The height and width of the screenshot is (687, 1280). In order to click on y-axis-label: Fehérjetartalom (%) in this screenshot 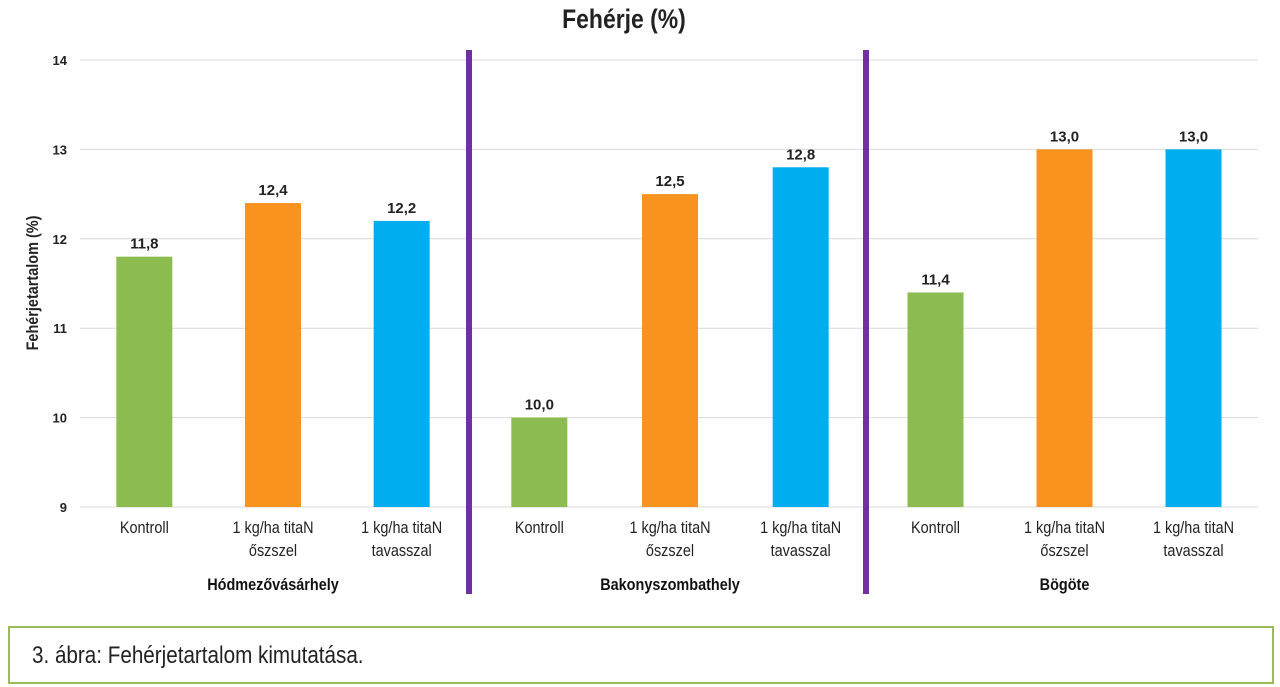, I will do `click(33, 283)`.